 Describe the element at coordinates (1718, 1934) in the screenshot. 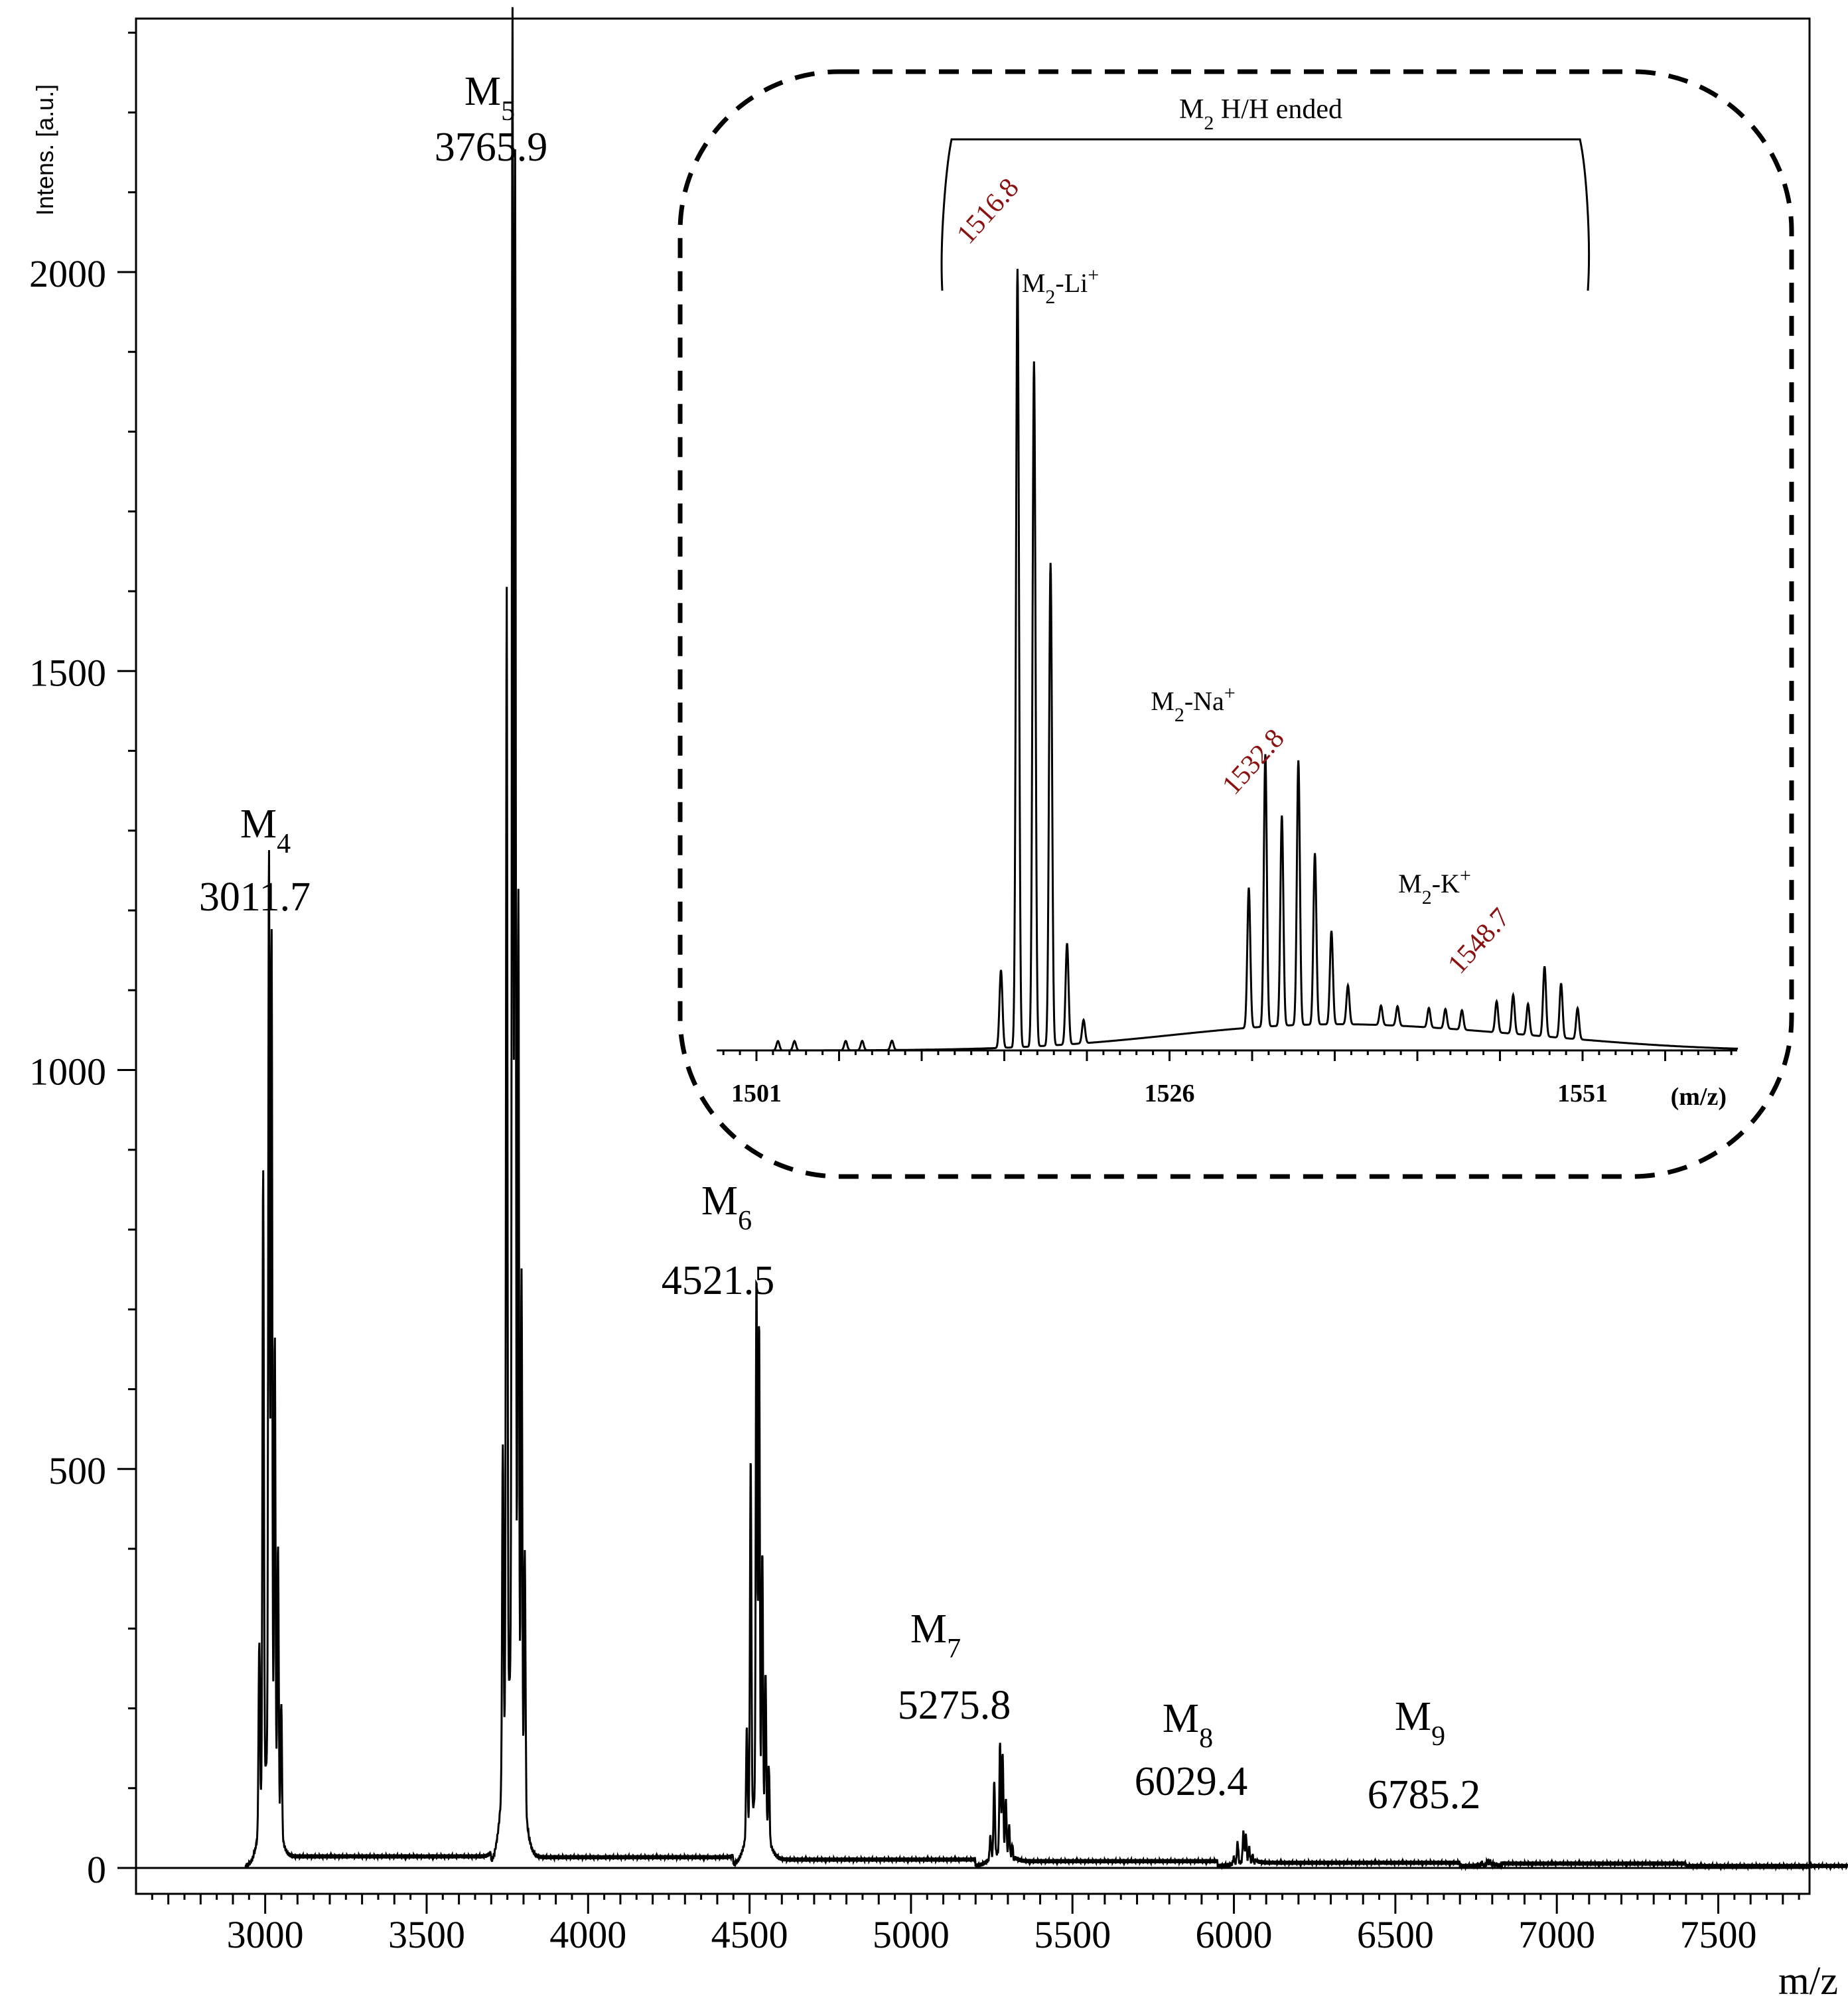

I see `x-tick-label: 7500` at that location.